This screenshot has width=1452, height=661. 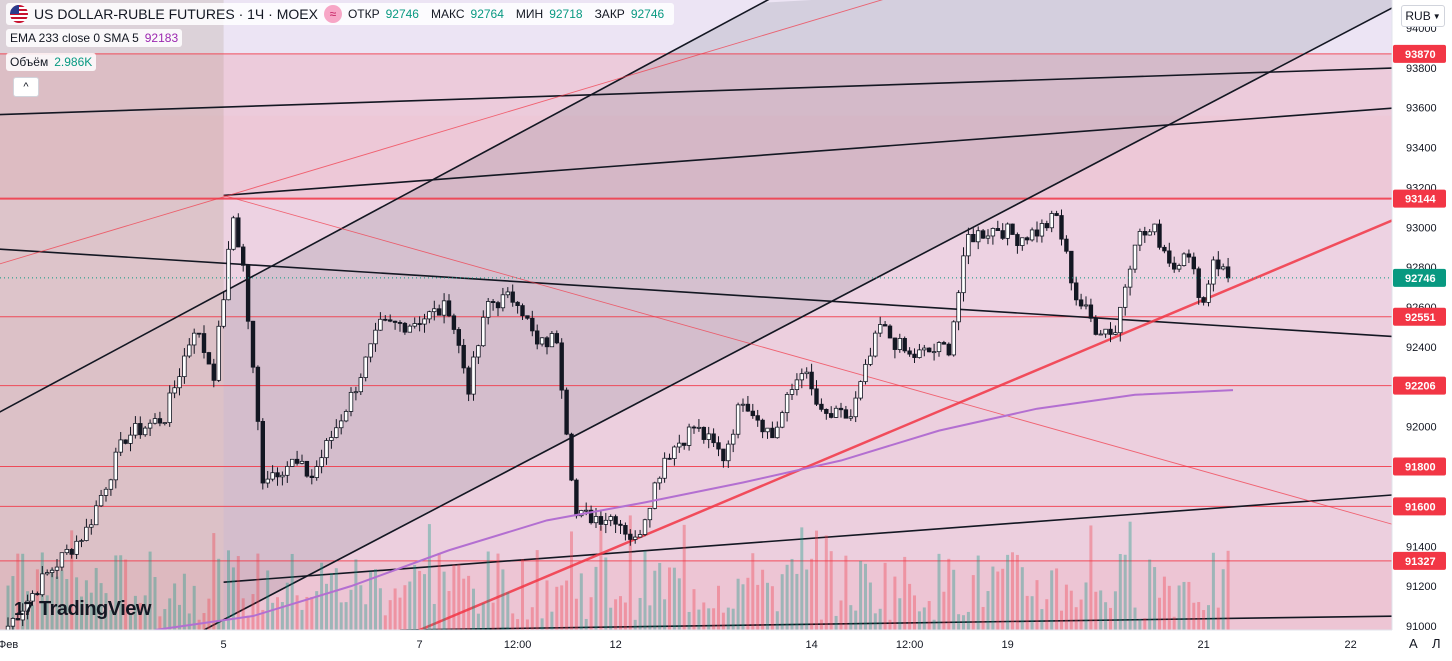 What do you see at coordinates (332, 14) in the screenshot?
I see `compare-icon: ≈` at bounding box center [332, 14].